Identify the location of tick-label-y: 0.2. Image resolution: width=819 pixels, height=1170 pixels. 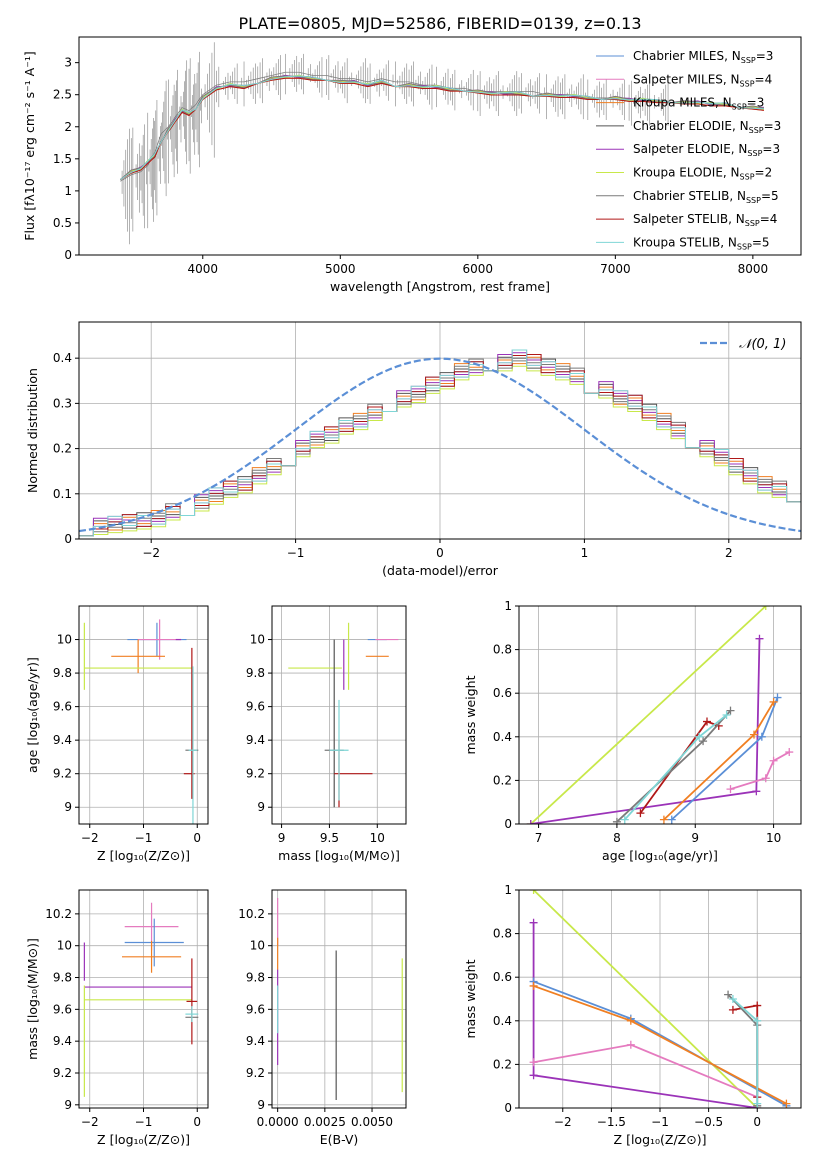
(62, 449).